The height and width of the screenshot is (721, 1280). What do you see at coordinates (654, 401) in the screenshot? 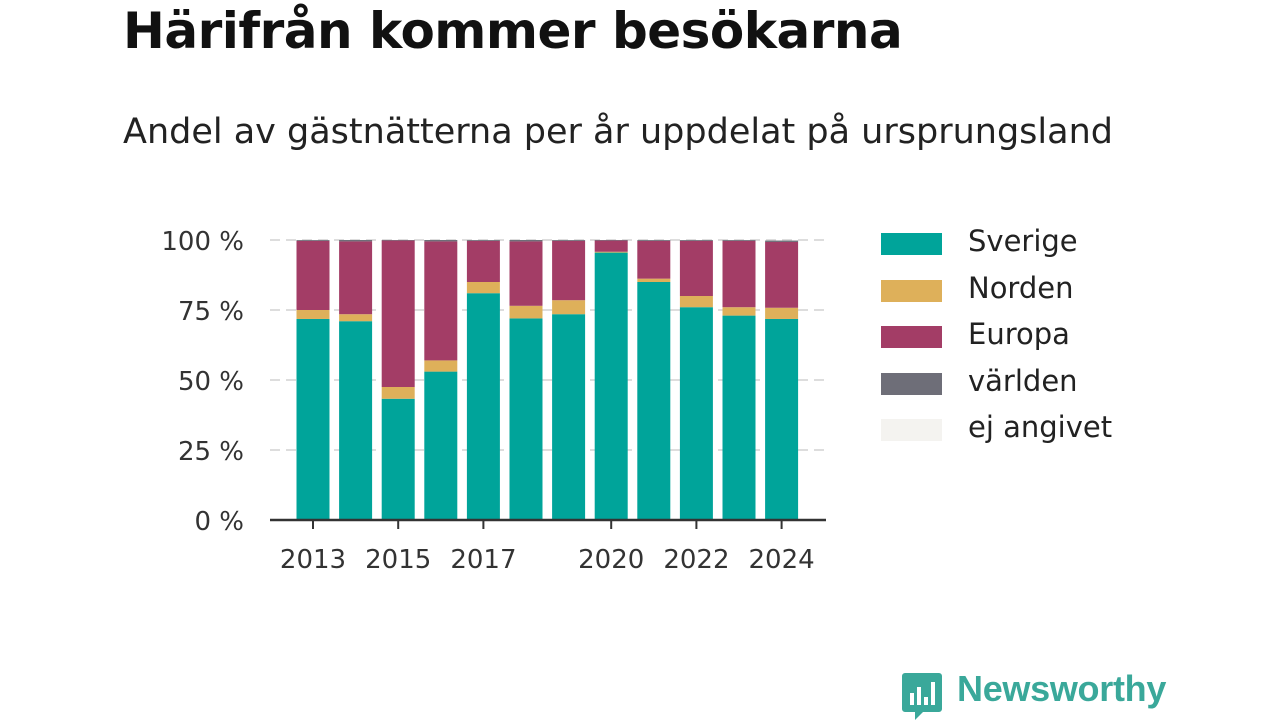
I see `bar-segment-2021-sverige` at bounding box center [654, 401].